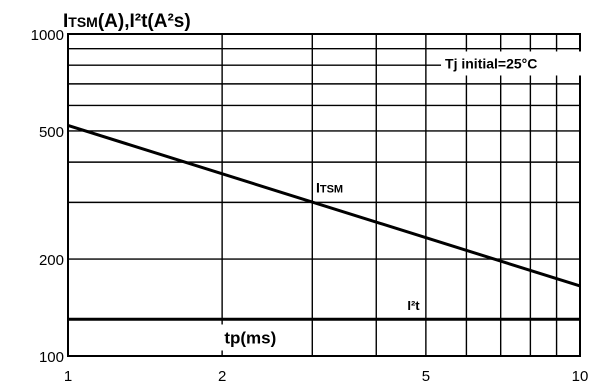 This screenshot has width=607, height=388. What do you see at coordinates (222, 376) in the screenshot?
I see `x-tick-label: 2` at bounding box center [222, 376].